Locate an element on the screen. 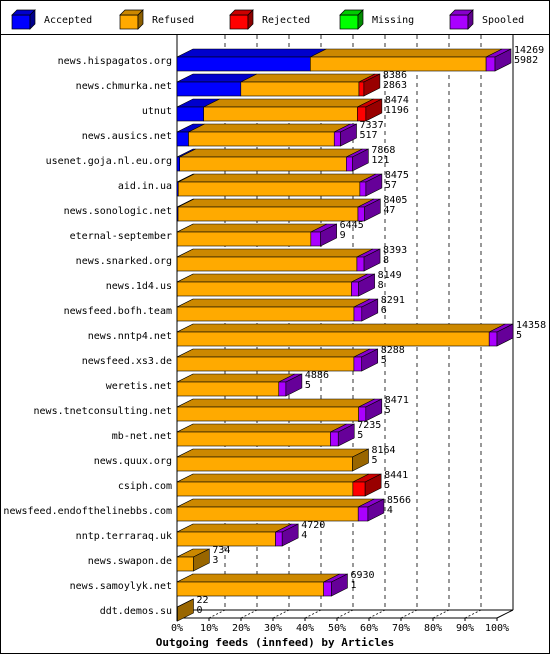  bar-refused-utnut is located at coordinates (280, 114).